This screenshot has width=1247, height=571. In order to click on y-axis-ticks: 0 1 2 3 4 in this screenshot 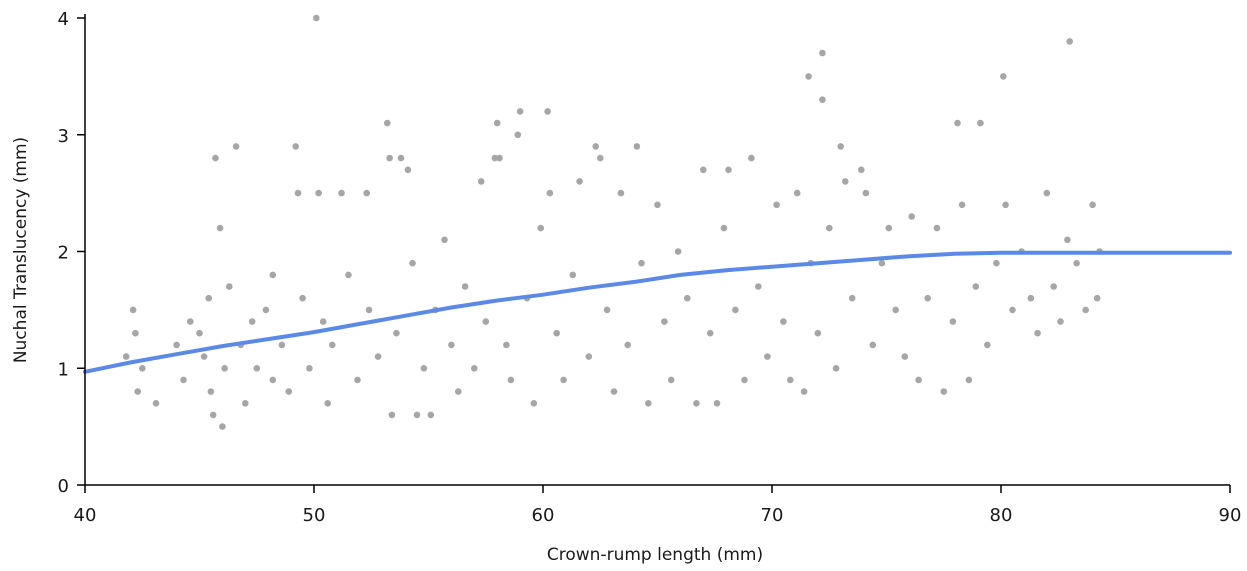, I will do `click(71, 253)`.